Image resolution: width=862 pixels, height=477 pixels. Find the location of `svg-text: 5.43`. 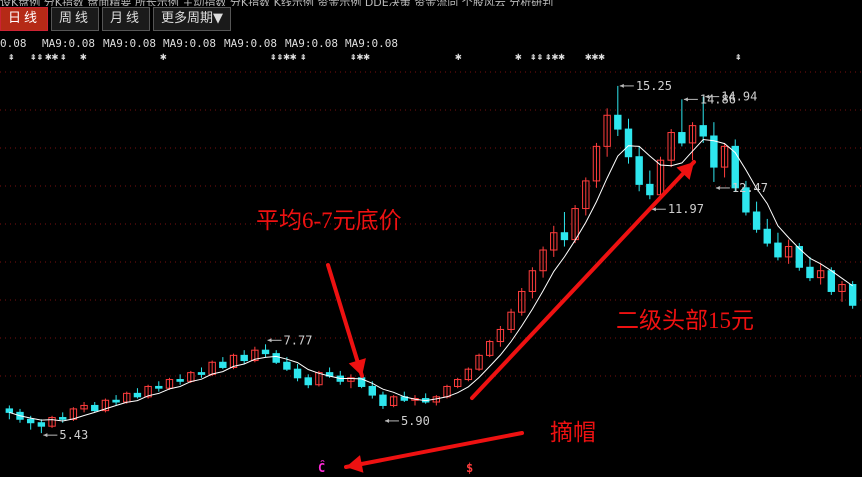

svg-text: 5.43 is located at coordinates (73, 435).